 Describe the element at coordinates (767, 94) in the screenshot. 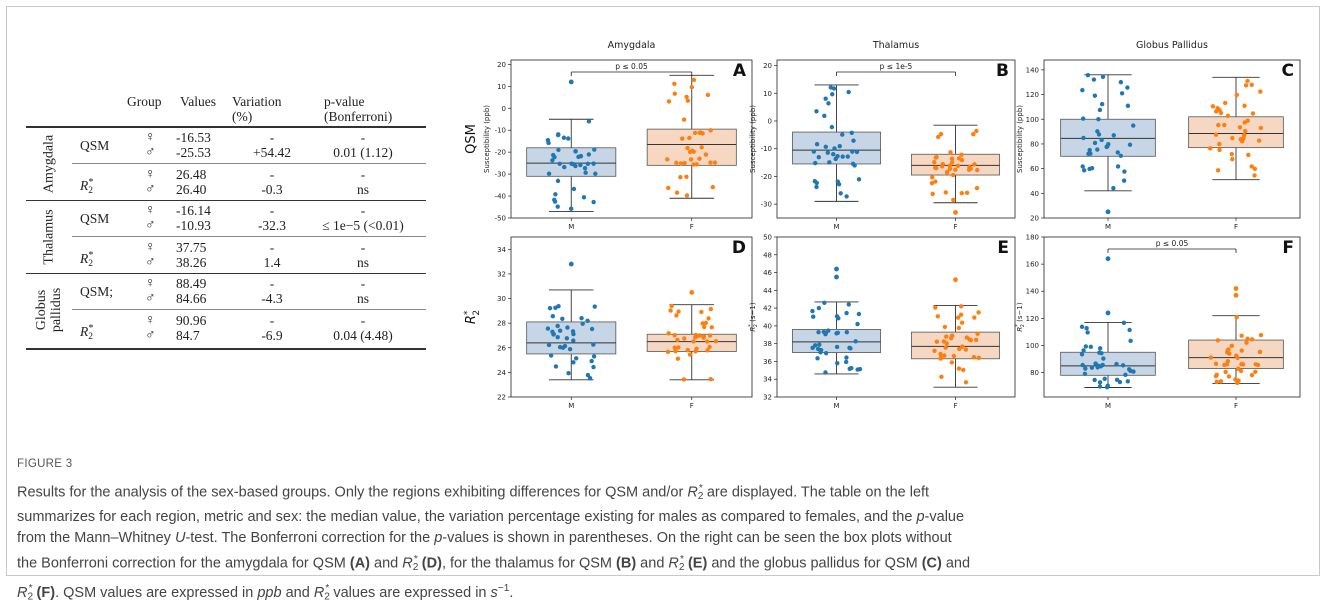

I see `y-tick-label: 10` at that location.